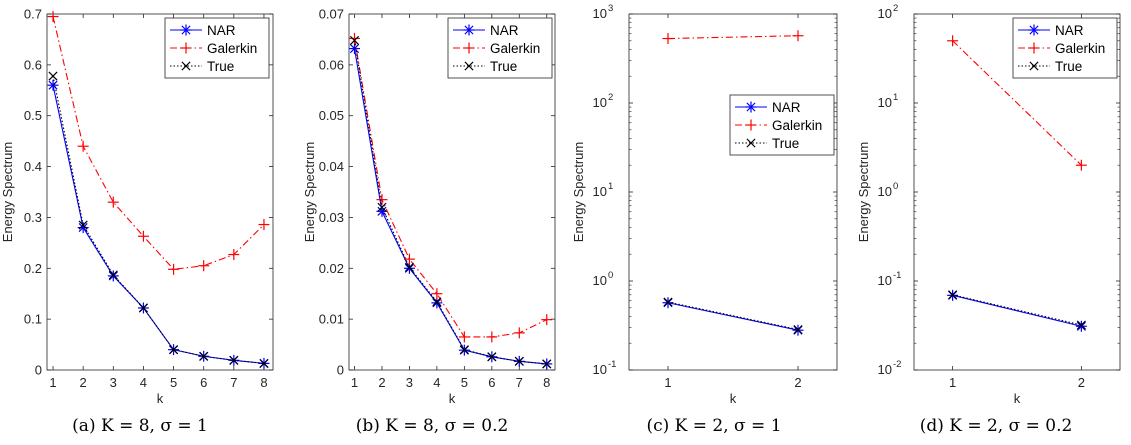 The height and width of the screenshot is (445, 1131). What do you see at coordinates (1017, 310) in the screenshot?
I see `series-line-nar` at bounding box center [1017, 310].